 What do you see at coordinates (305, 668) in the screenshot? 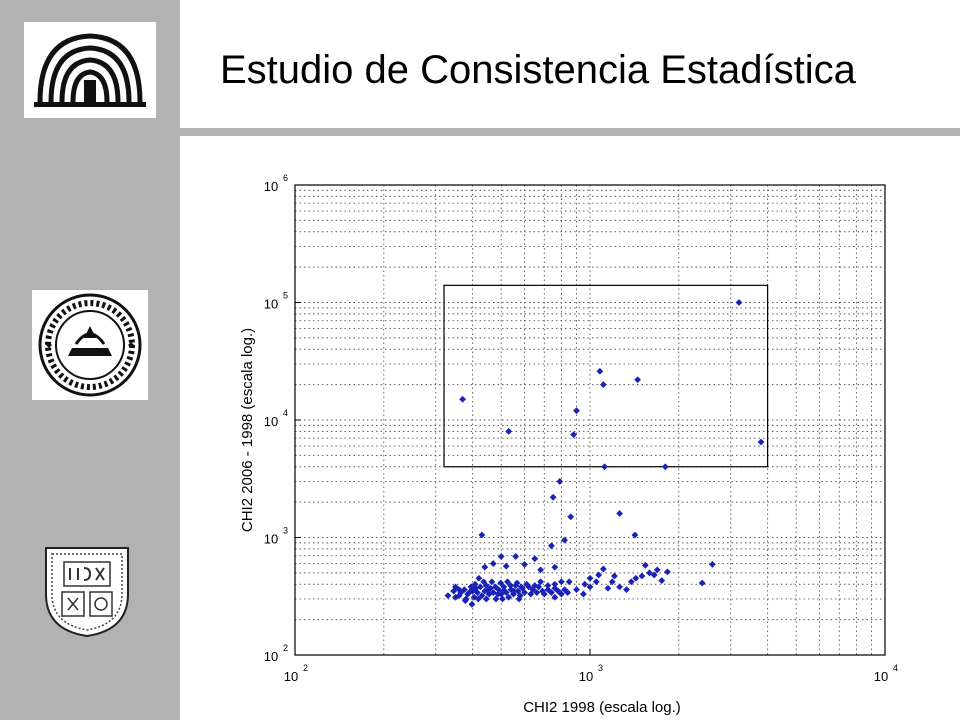
I see `x-tick-exponent: 2` at bounding box center [305, 668].